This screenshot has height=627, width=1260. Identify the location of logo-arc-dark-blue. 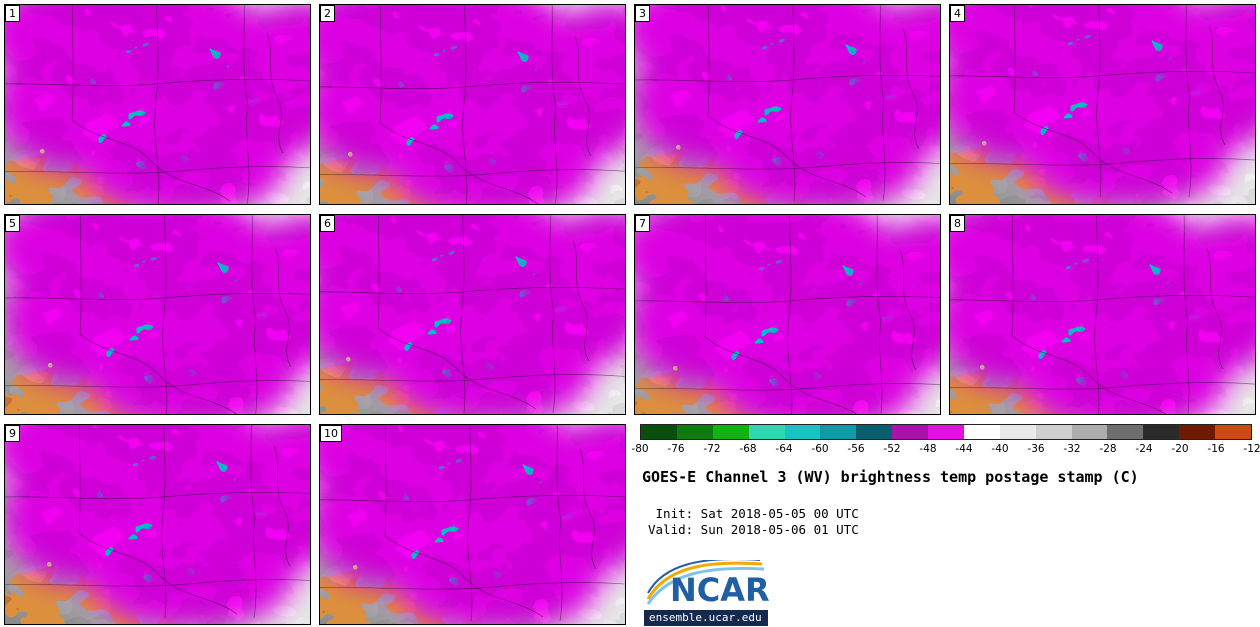
(703, 577).